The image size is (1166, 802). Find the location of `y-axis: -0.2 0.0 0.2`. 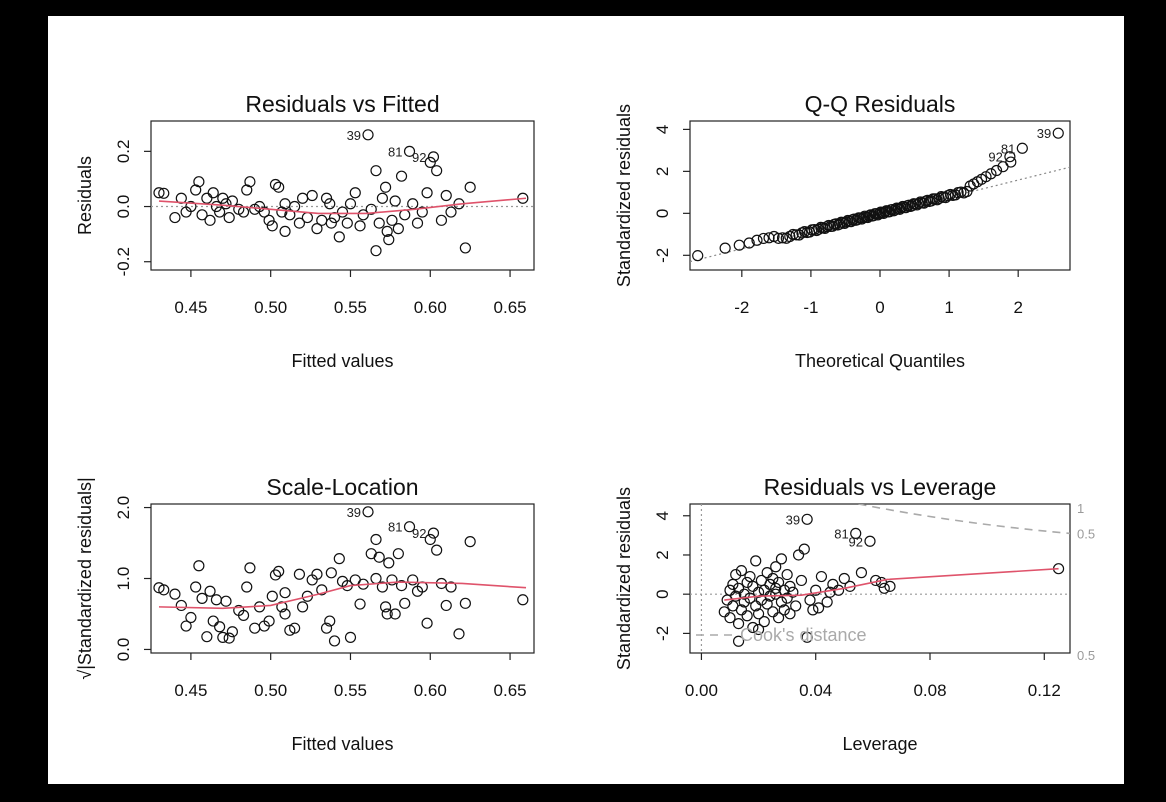

y-axis: -0.2 0.0 0.2 is located at coordinates (132, 208).